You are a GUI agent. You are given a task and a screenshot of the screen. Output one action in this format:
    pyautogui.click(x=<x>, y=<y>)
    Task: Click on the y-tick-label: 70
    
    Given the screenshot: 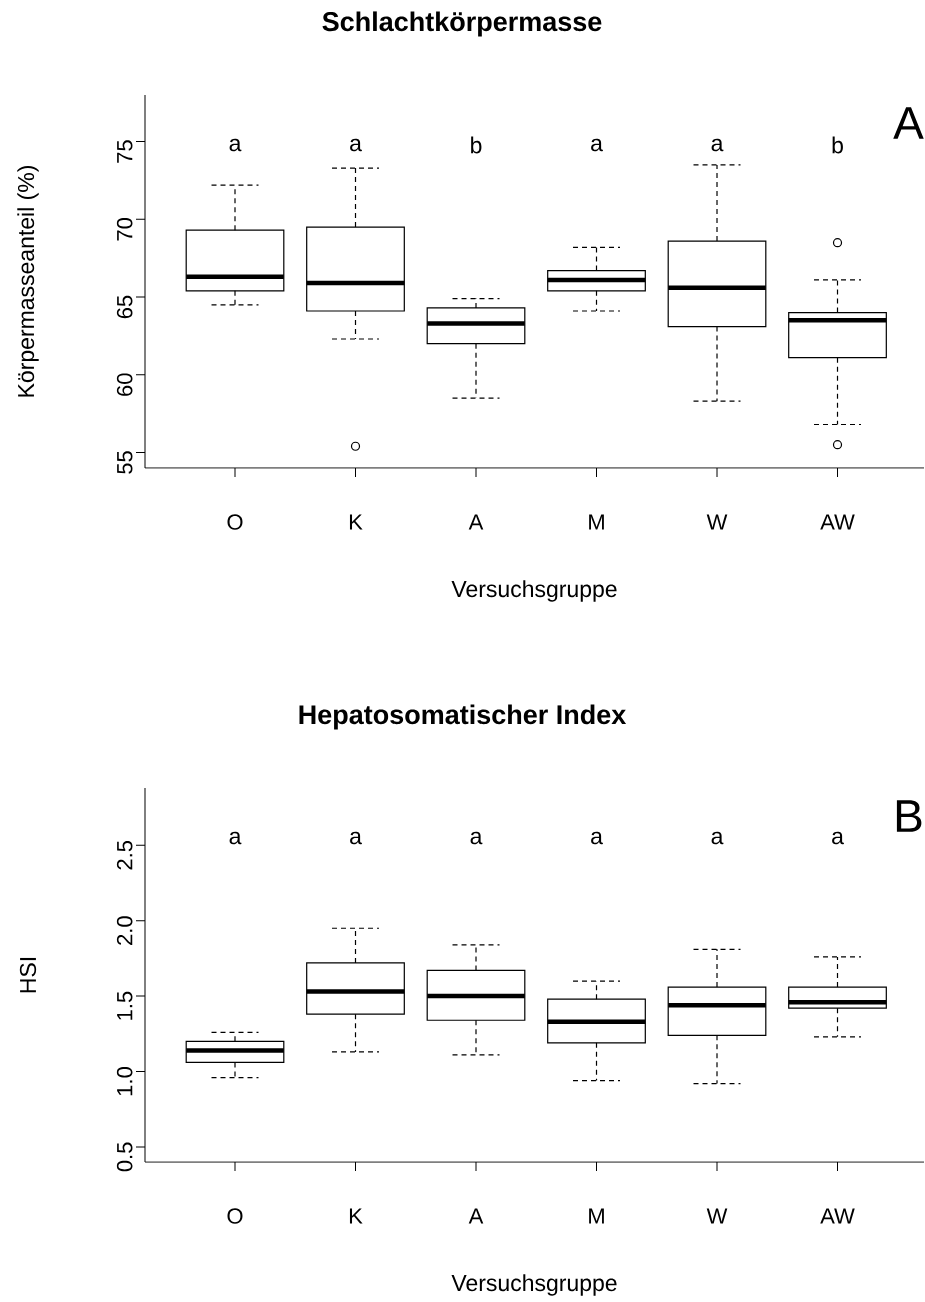 What is the action you would take?
    pyautogui.click(x=125, y=229)
    